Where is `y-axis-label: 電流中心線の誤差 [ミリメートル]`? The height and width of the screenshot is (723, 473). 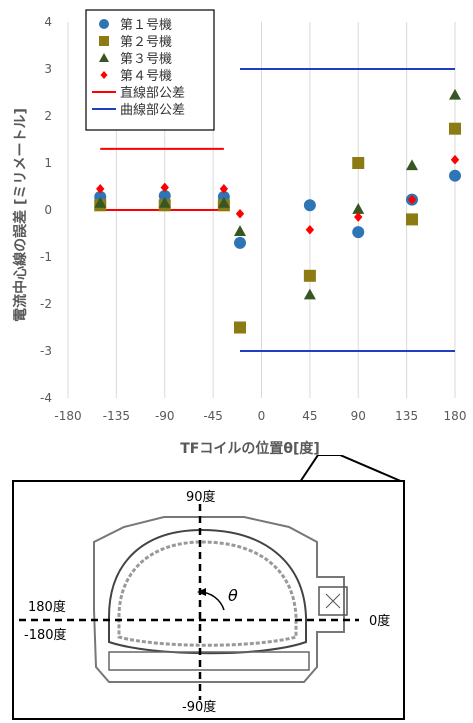 y-axis-label: 電流中心線の誤差 [ミリメートル] is located at coordinates (20, 215).